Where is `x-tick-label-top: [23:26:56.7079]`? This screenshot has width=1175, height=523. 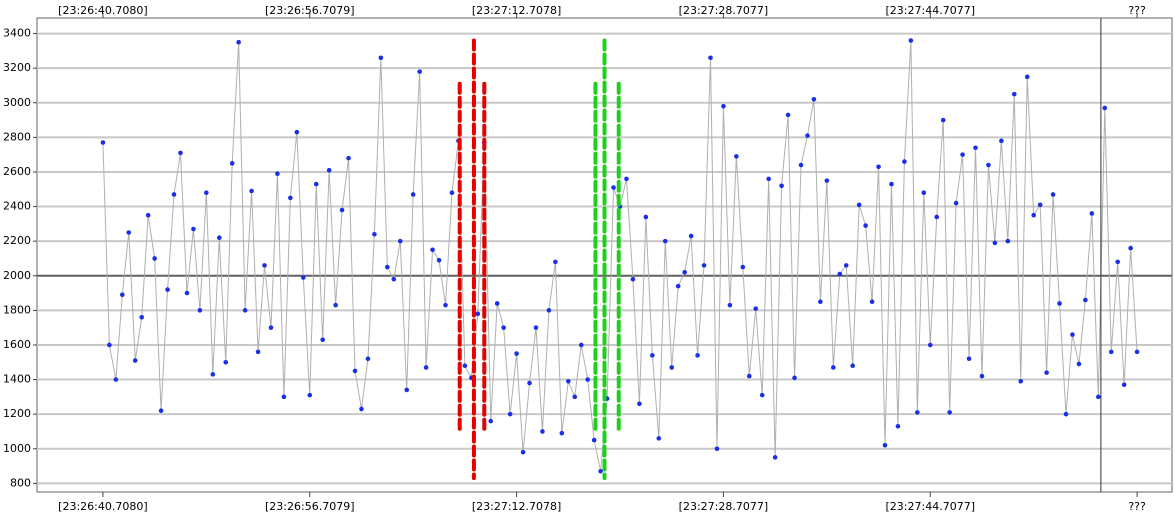 x-tick-label-top: [23:26:56.7079] is located at coordinates (309, 10).